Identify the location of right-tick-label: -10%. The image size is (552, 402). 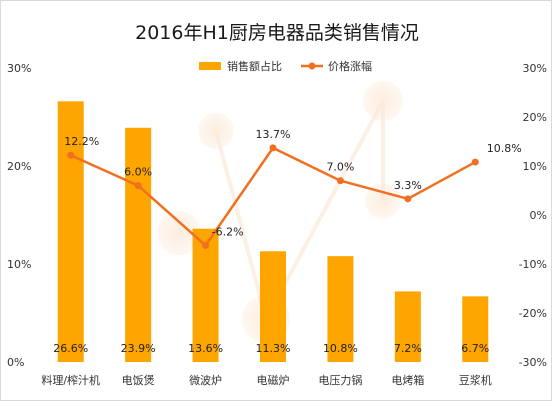
(533, 264).